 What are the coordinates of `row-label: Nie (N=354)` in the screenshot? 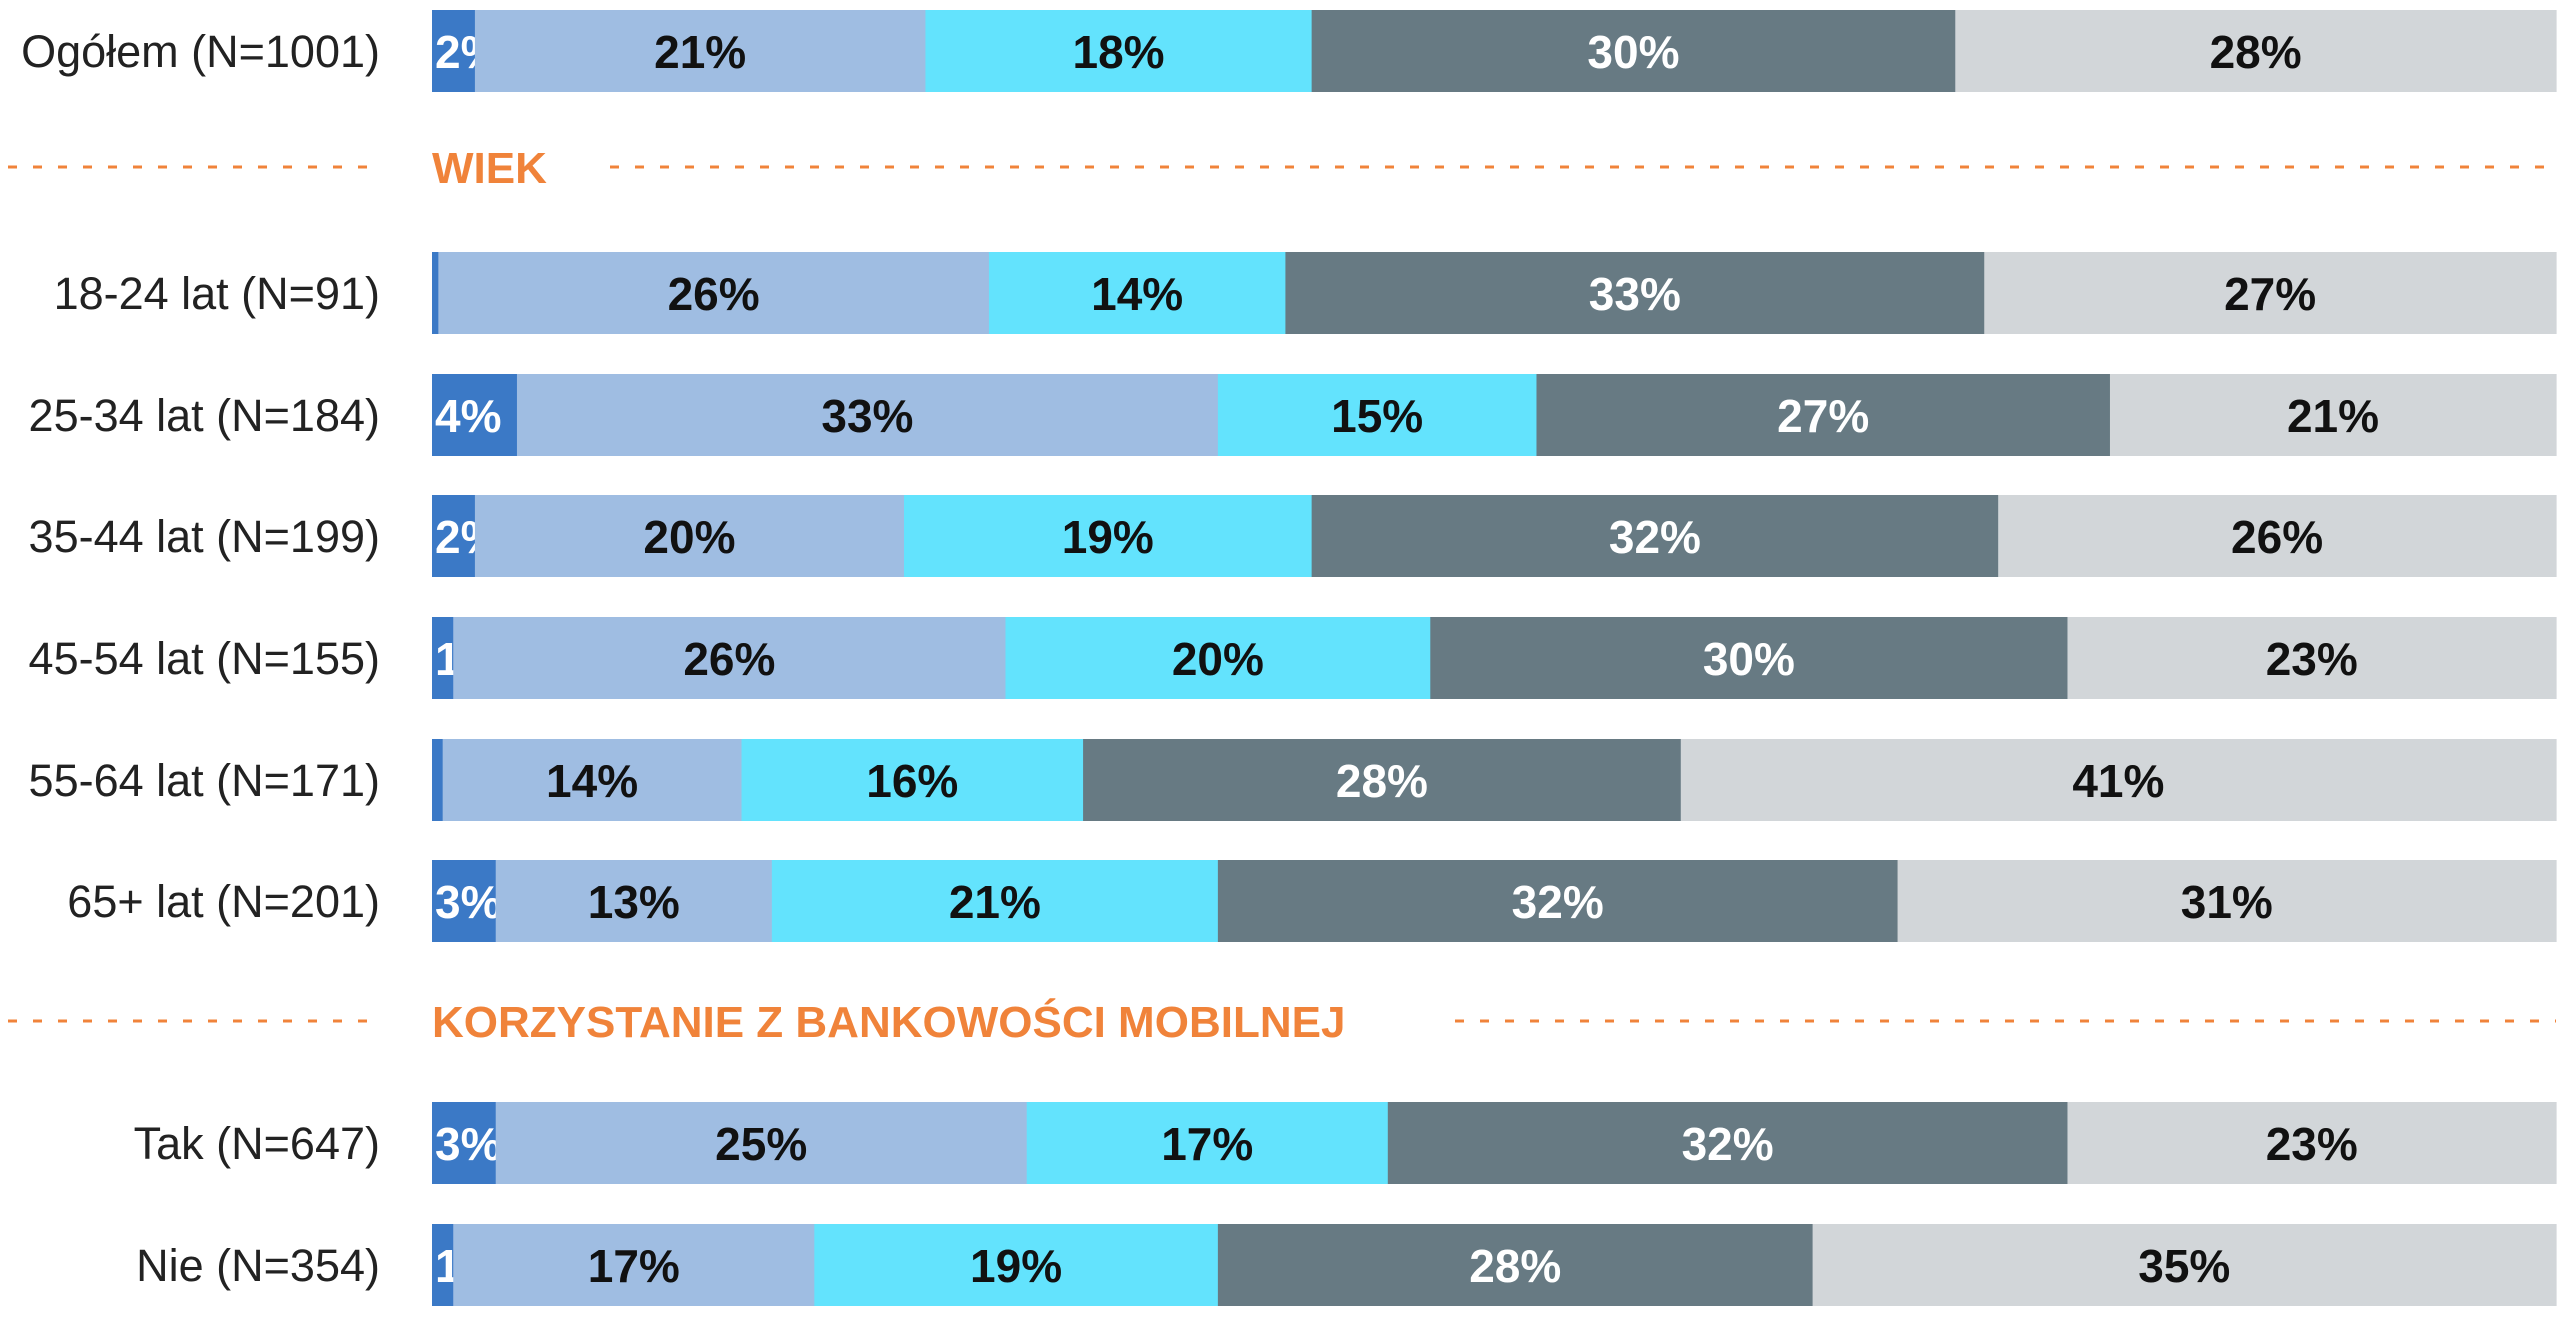 It's located at (258, 1265).